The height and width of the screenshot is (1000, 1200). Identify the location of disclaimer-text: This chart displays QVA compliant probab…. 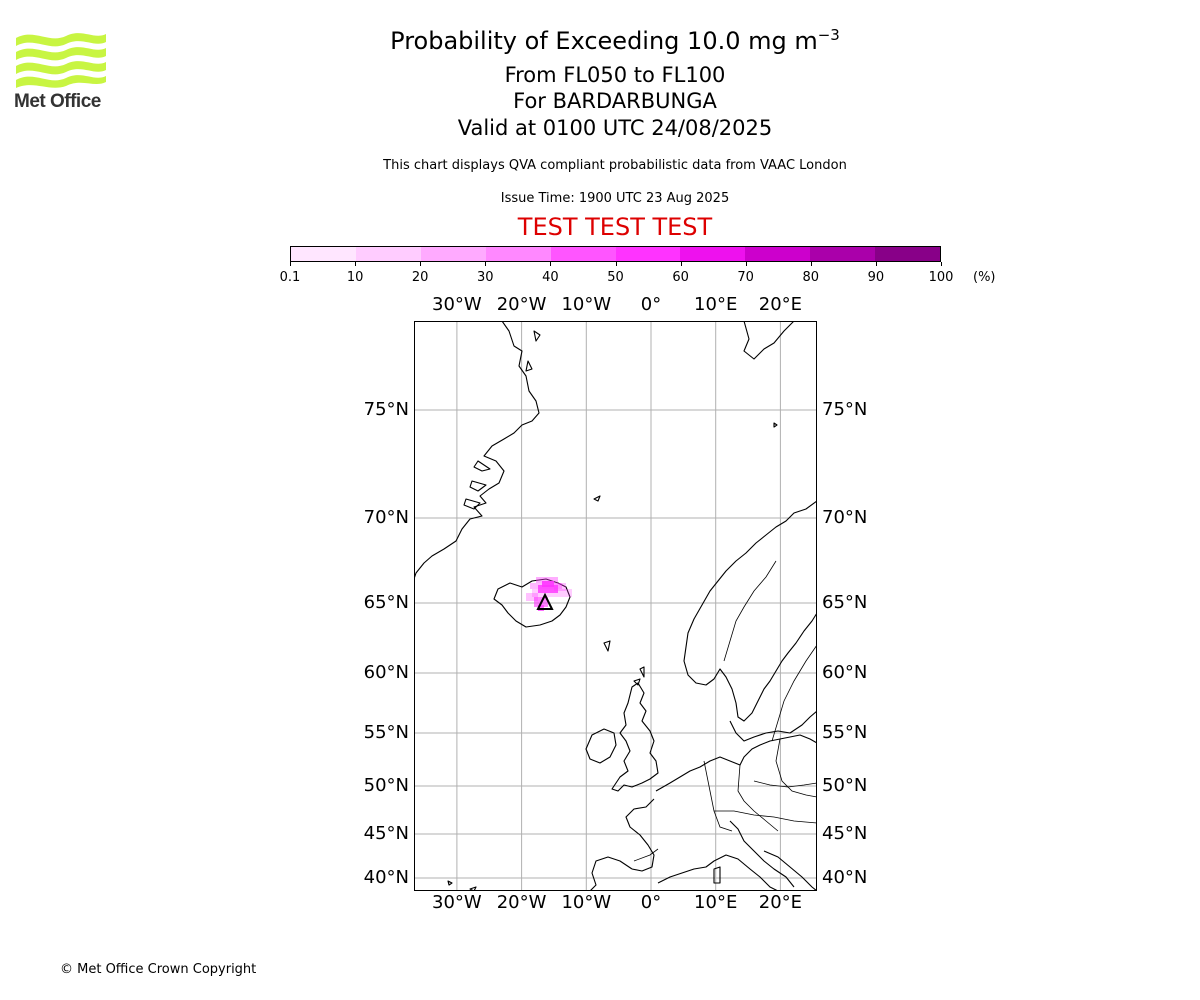
(615, 165).